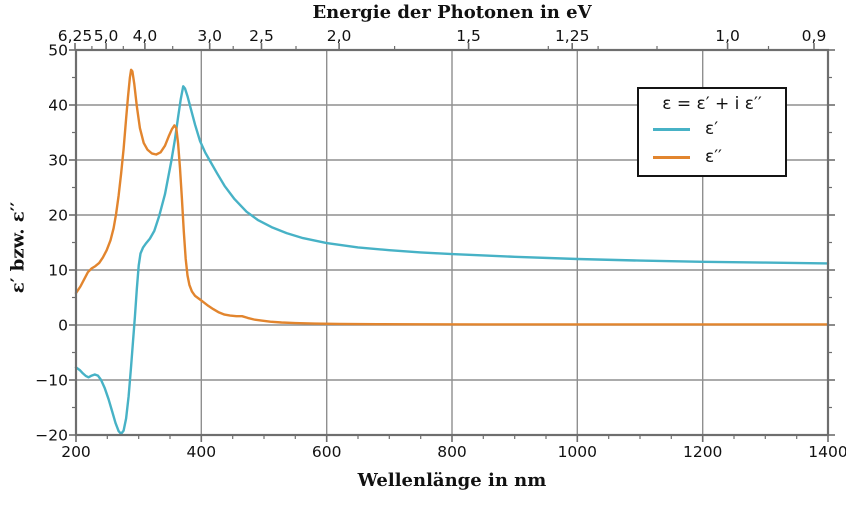  I want to click on top-tick-label: 1,25, so click(572, 36).